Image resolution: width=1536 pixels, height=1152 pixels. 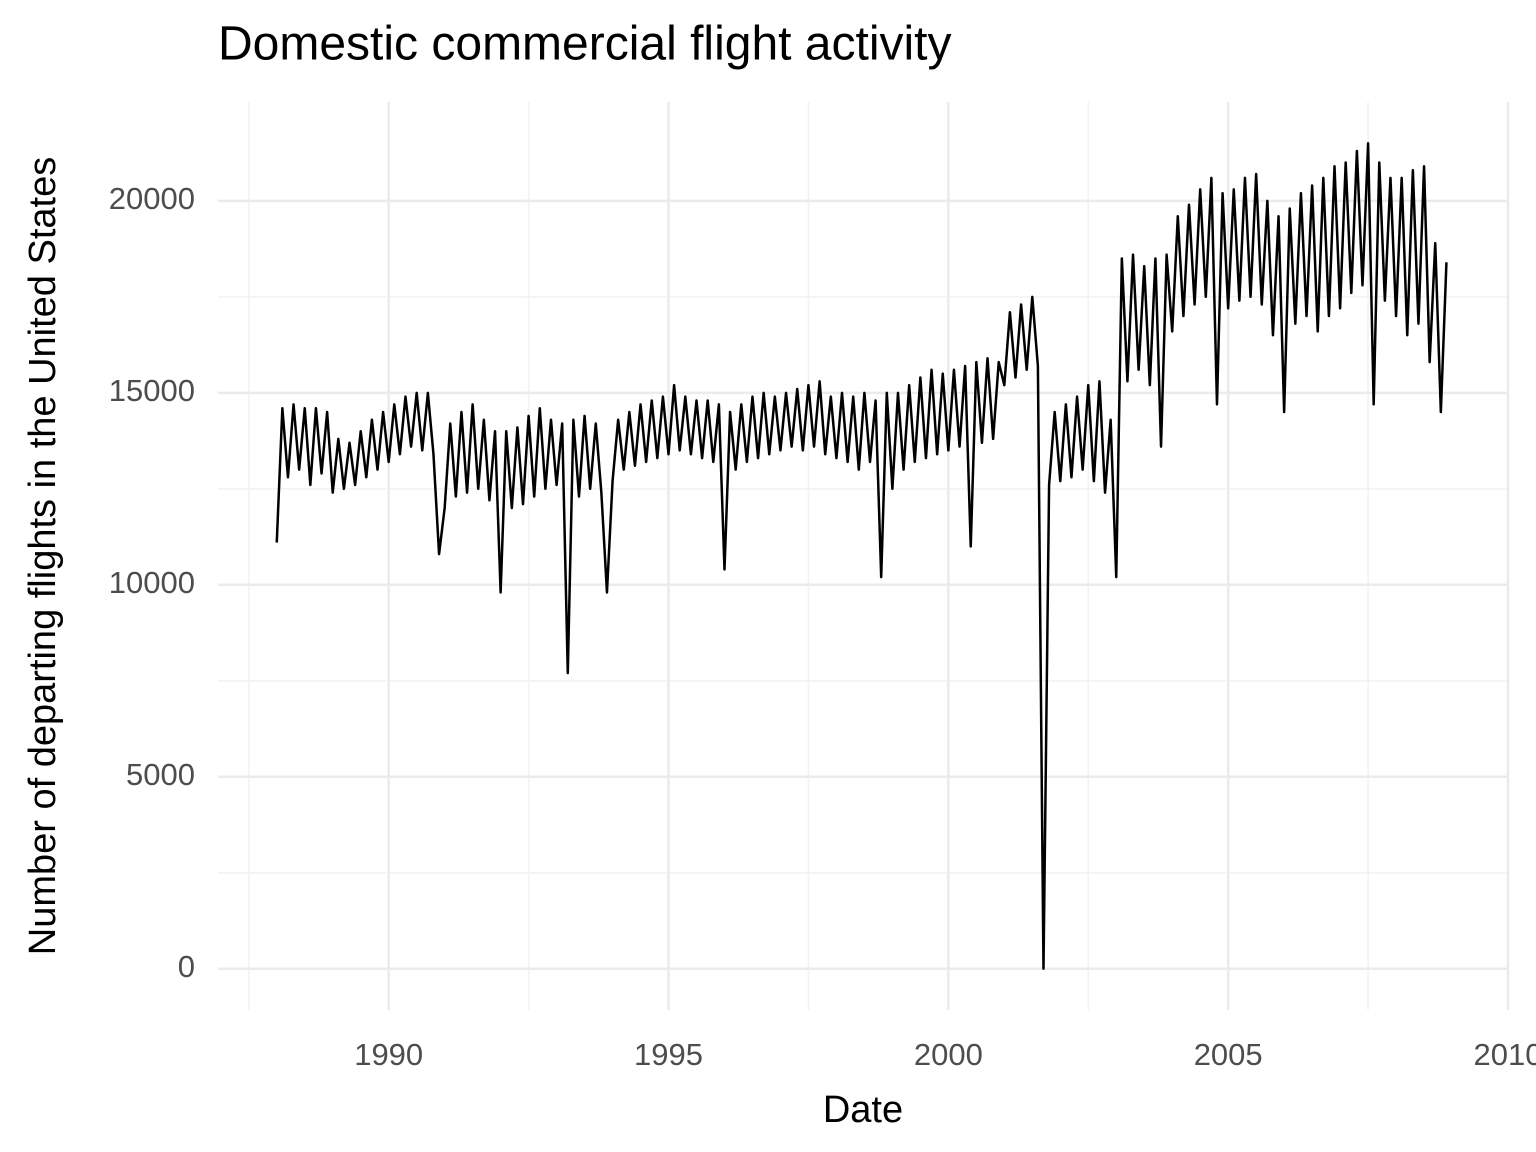 I want to click on x-axis-title: Date, so click(x=863, y=1110).